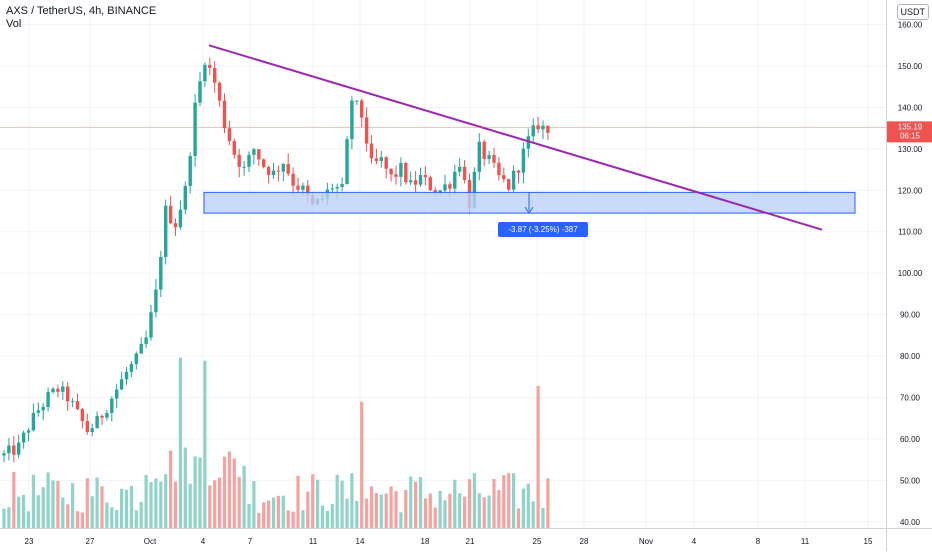 This screenshot has height=556, width=932. I want to click on time-tick-label: 27, so click(90, 541).